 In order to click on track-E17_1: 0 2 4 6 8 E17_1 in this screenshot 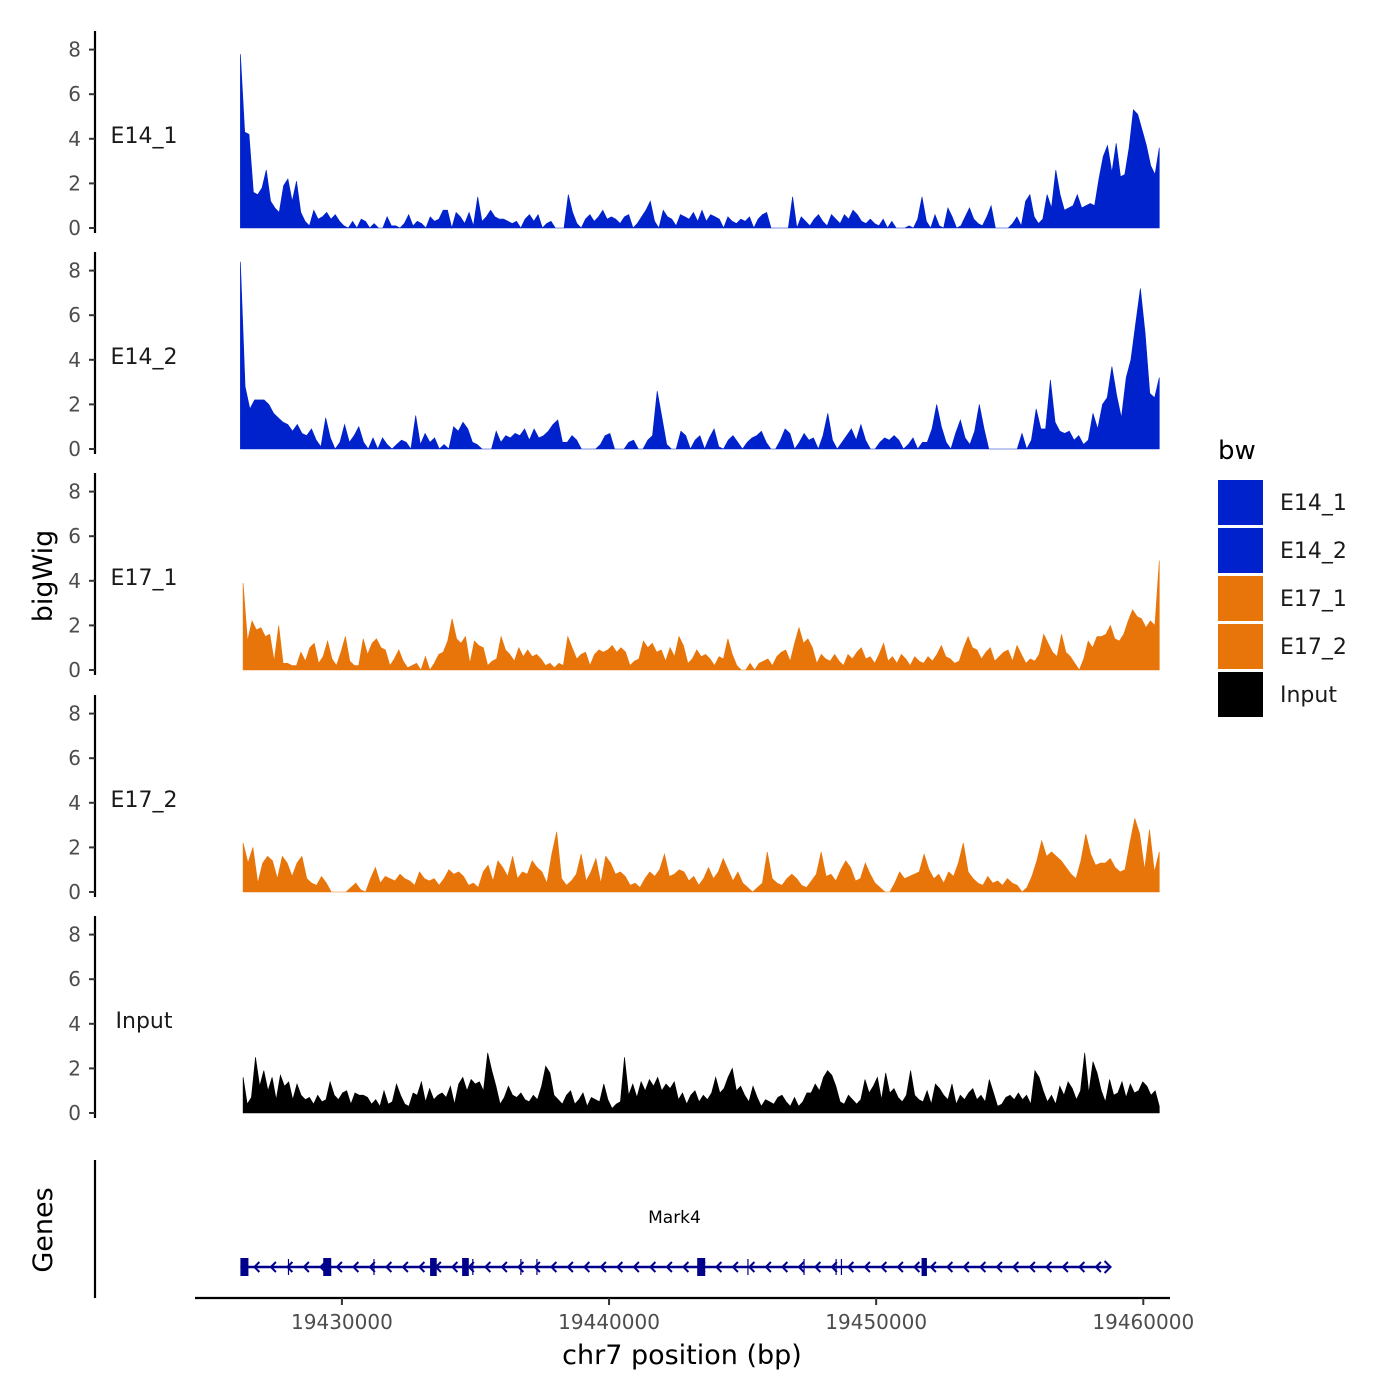, I will do `click(614, 577)`.